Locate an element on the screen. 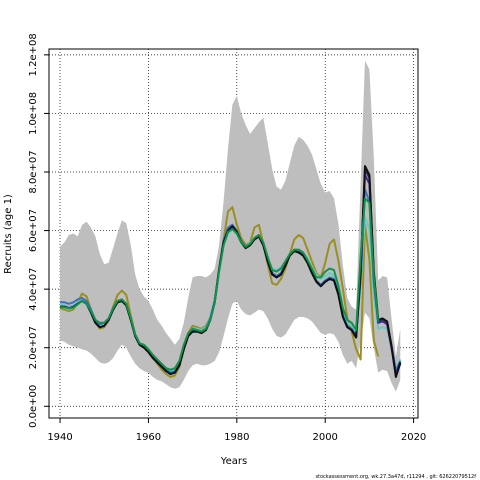  x-axis-label: Years is located at coordinates (233, 461).